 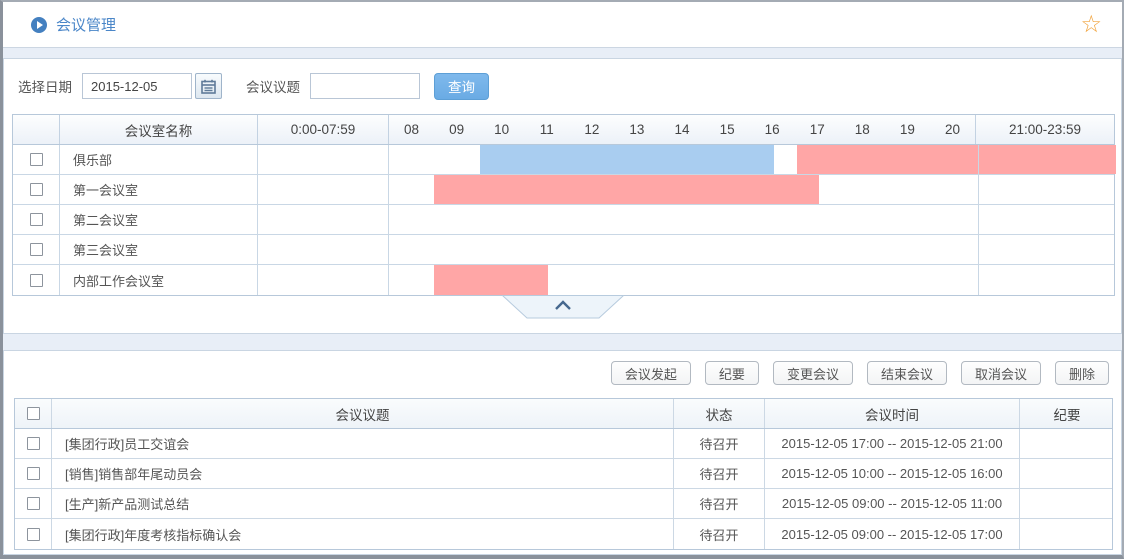 What do you see at coordinates (592, 129) in the screenshot?
I see `hour-label: 12` at bounding box center [592, 129].